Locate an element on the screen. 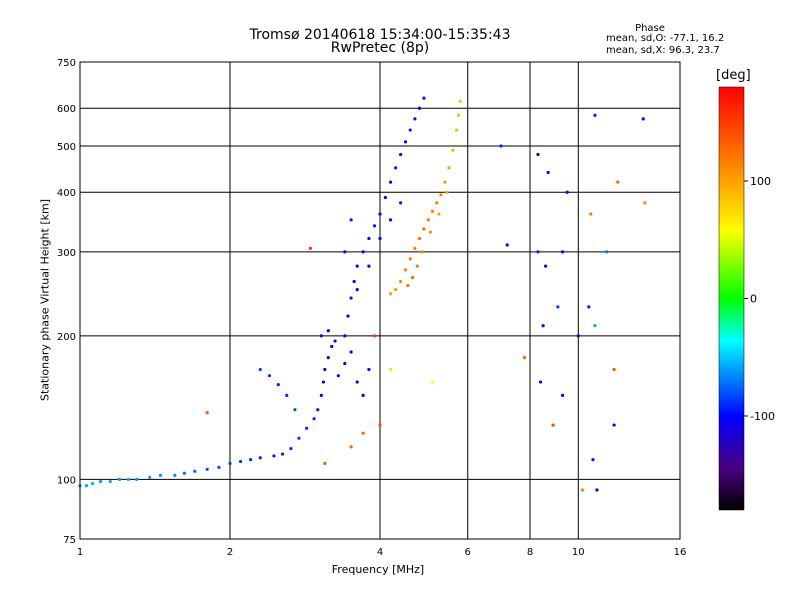  colorbar-tick-label: -100 is located at coordinates (762, 416).